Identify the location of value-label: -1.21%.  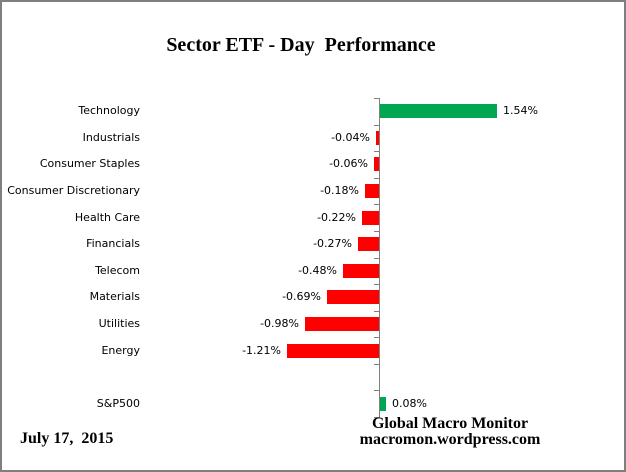
(261, 350).